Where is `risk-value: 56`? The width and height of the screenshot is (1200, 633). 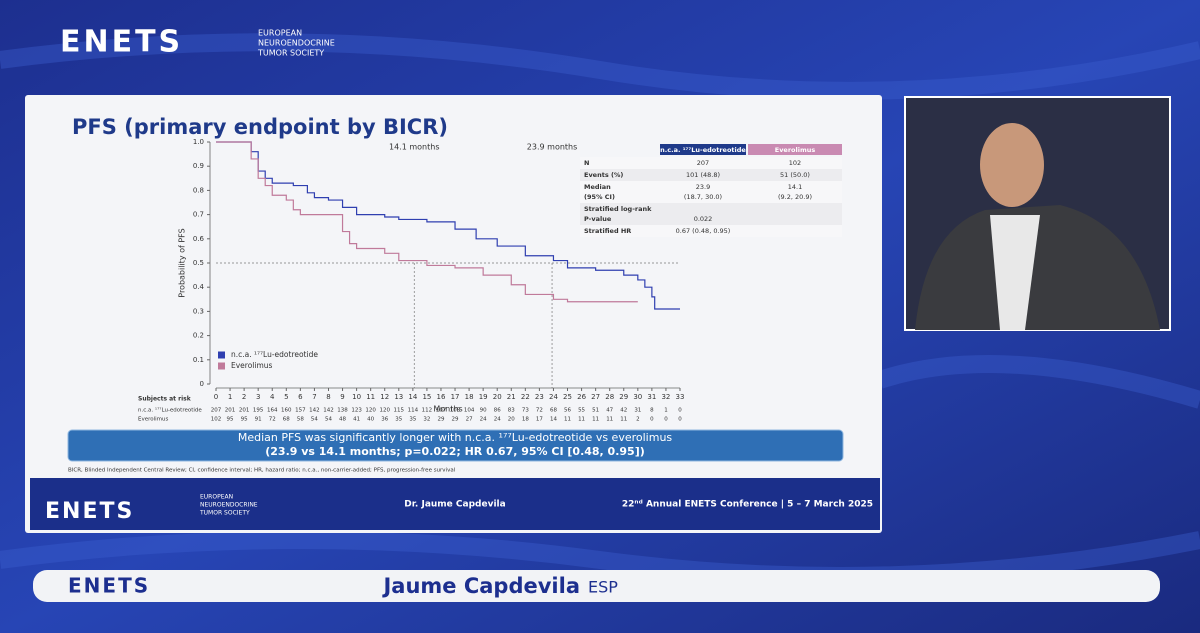
risk-value: 56 is located at coordinates (567, 411).